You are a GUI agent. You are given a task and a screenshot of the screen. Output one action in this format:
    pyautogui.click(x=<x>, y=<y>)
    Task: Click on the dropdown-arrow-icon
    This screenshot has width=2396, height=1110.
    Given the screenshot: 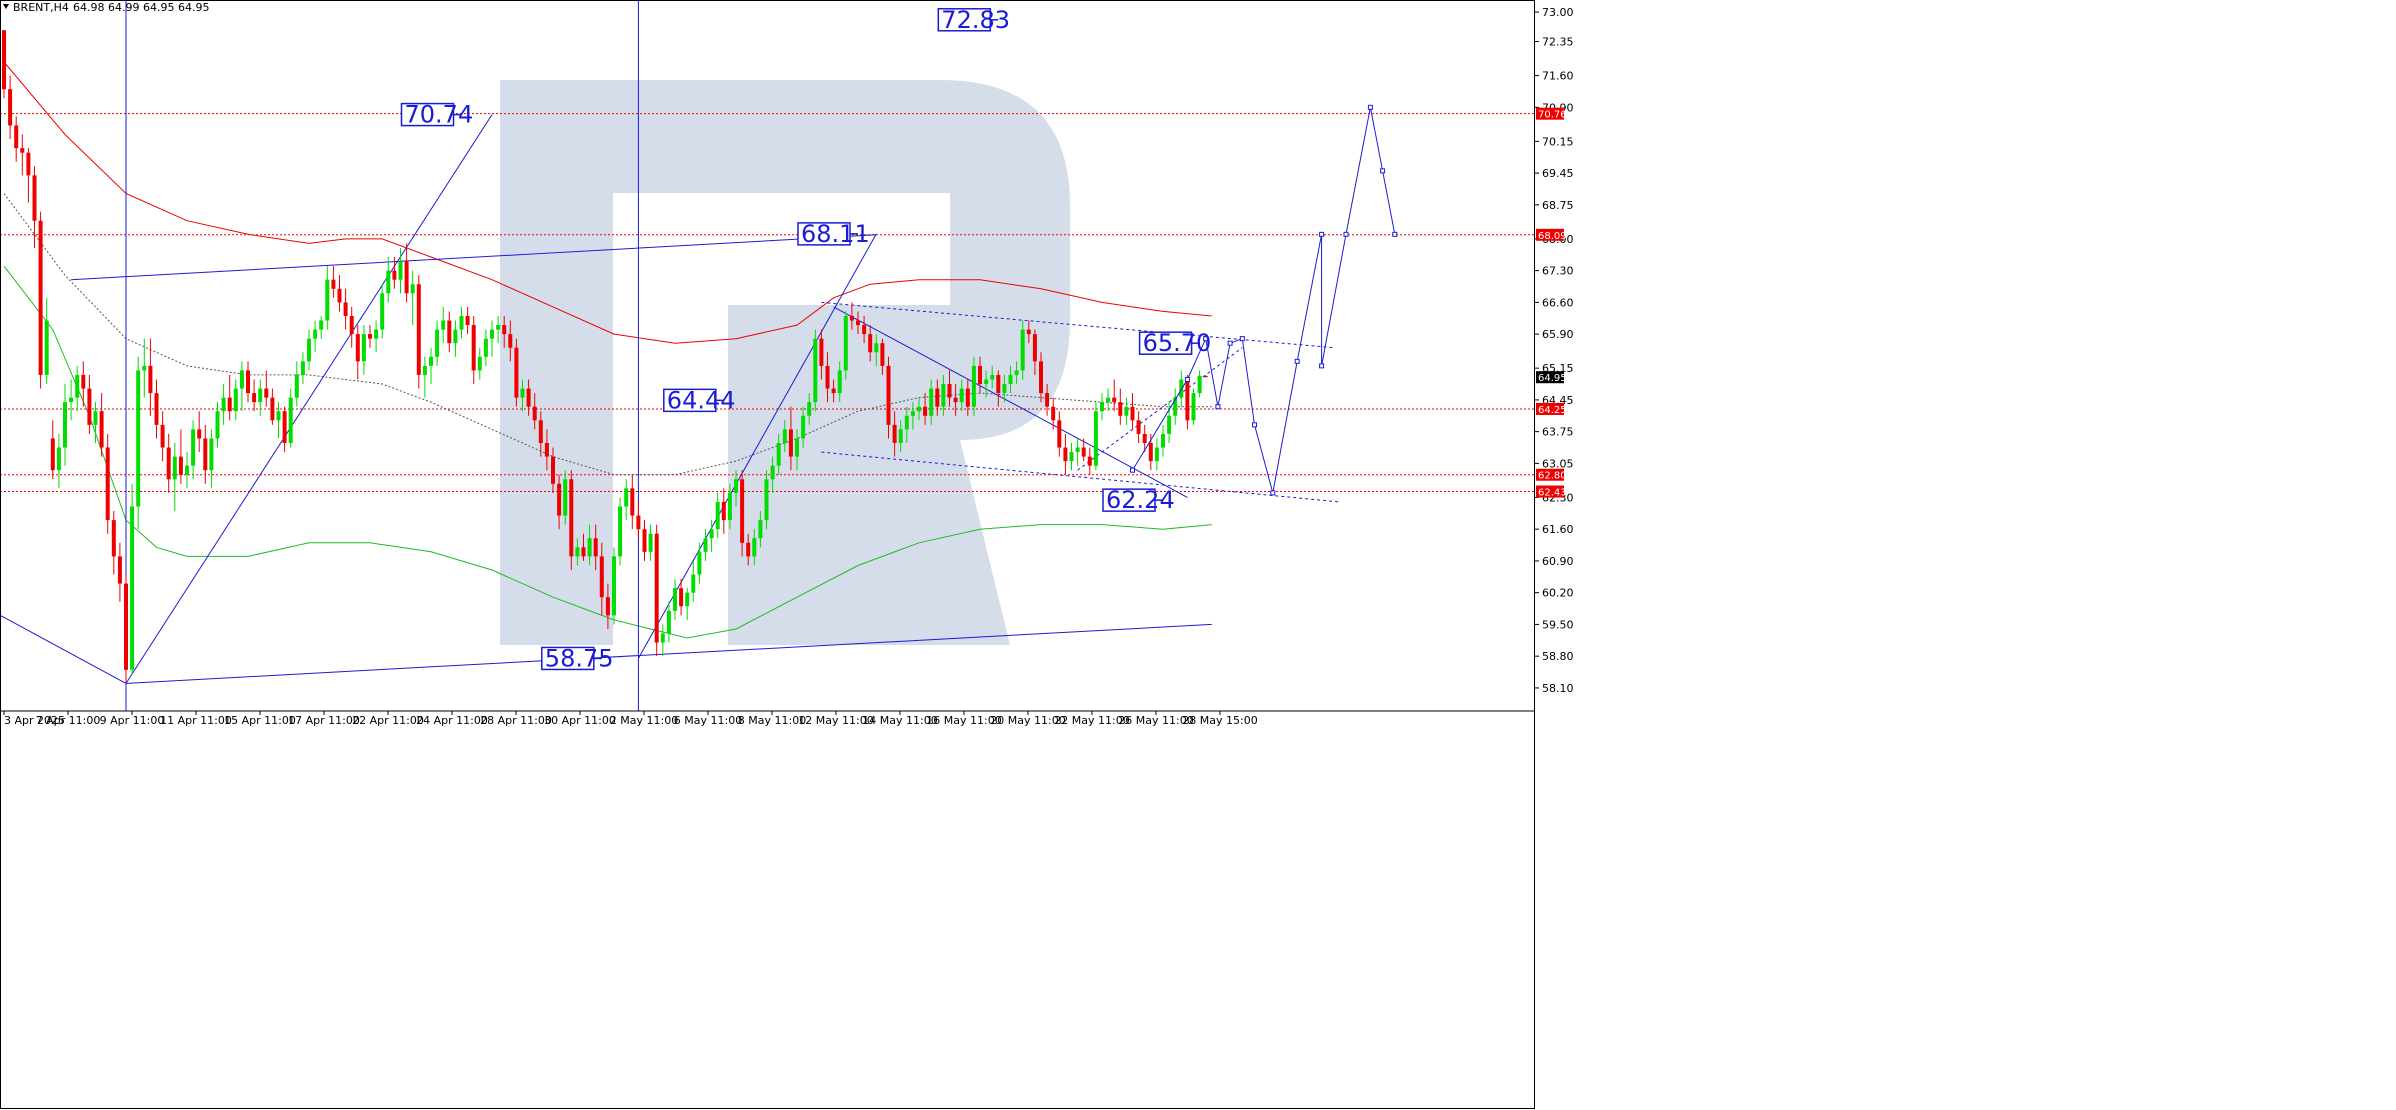 What is the action you would take?
    pyautogui.click(x=6, y=6)
    